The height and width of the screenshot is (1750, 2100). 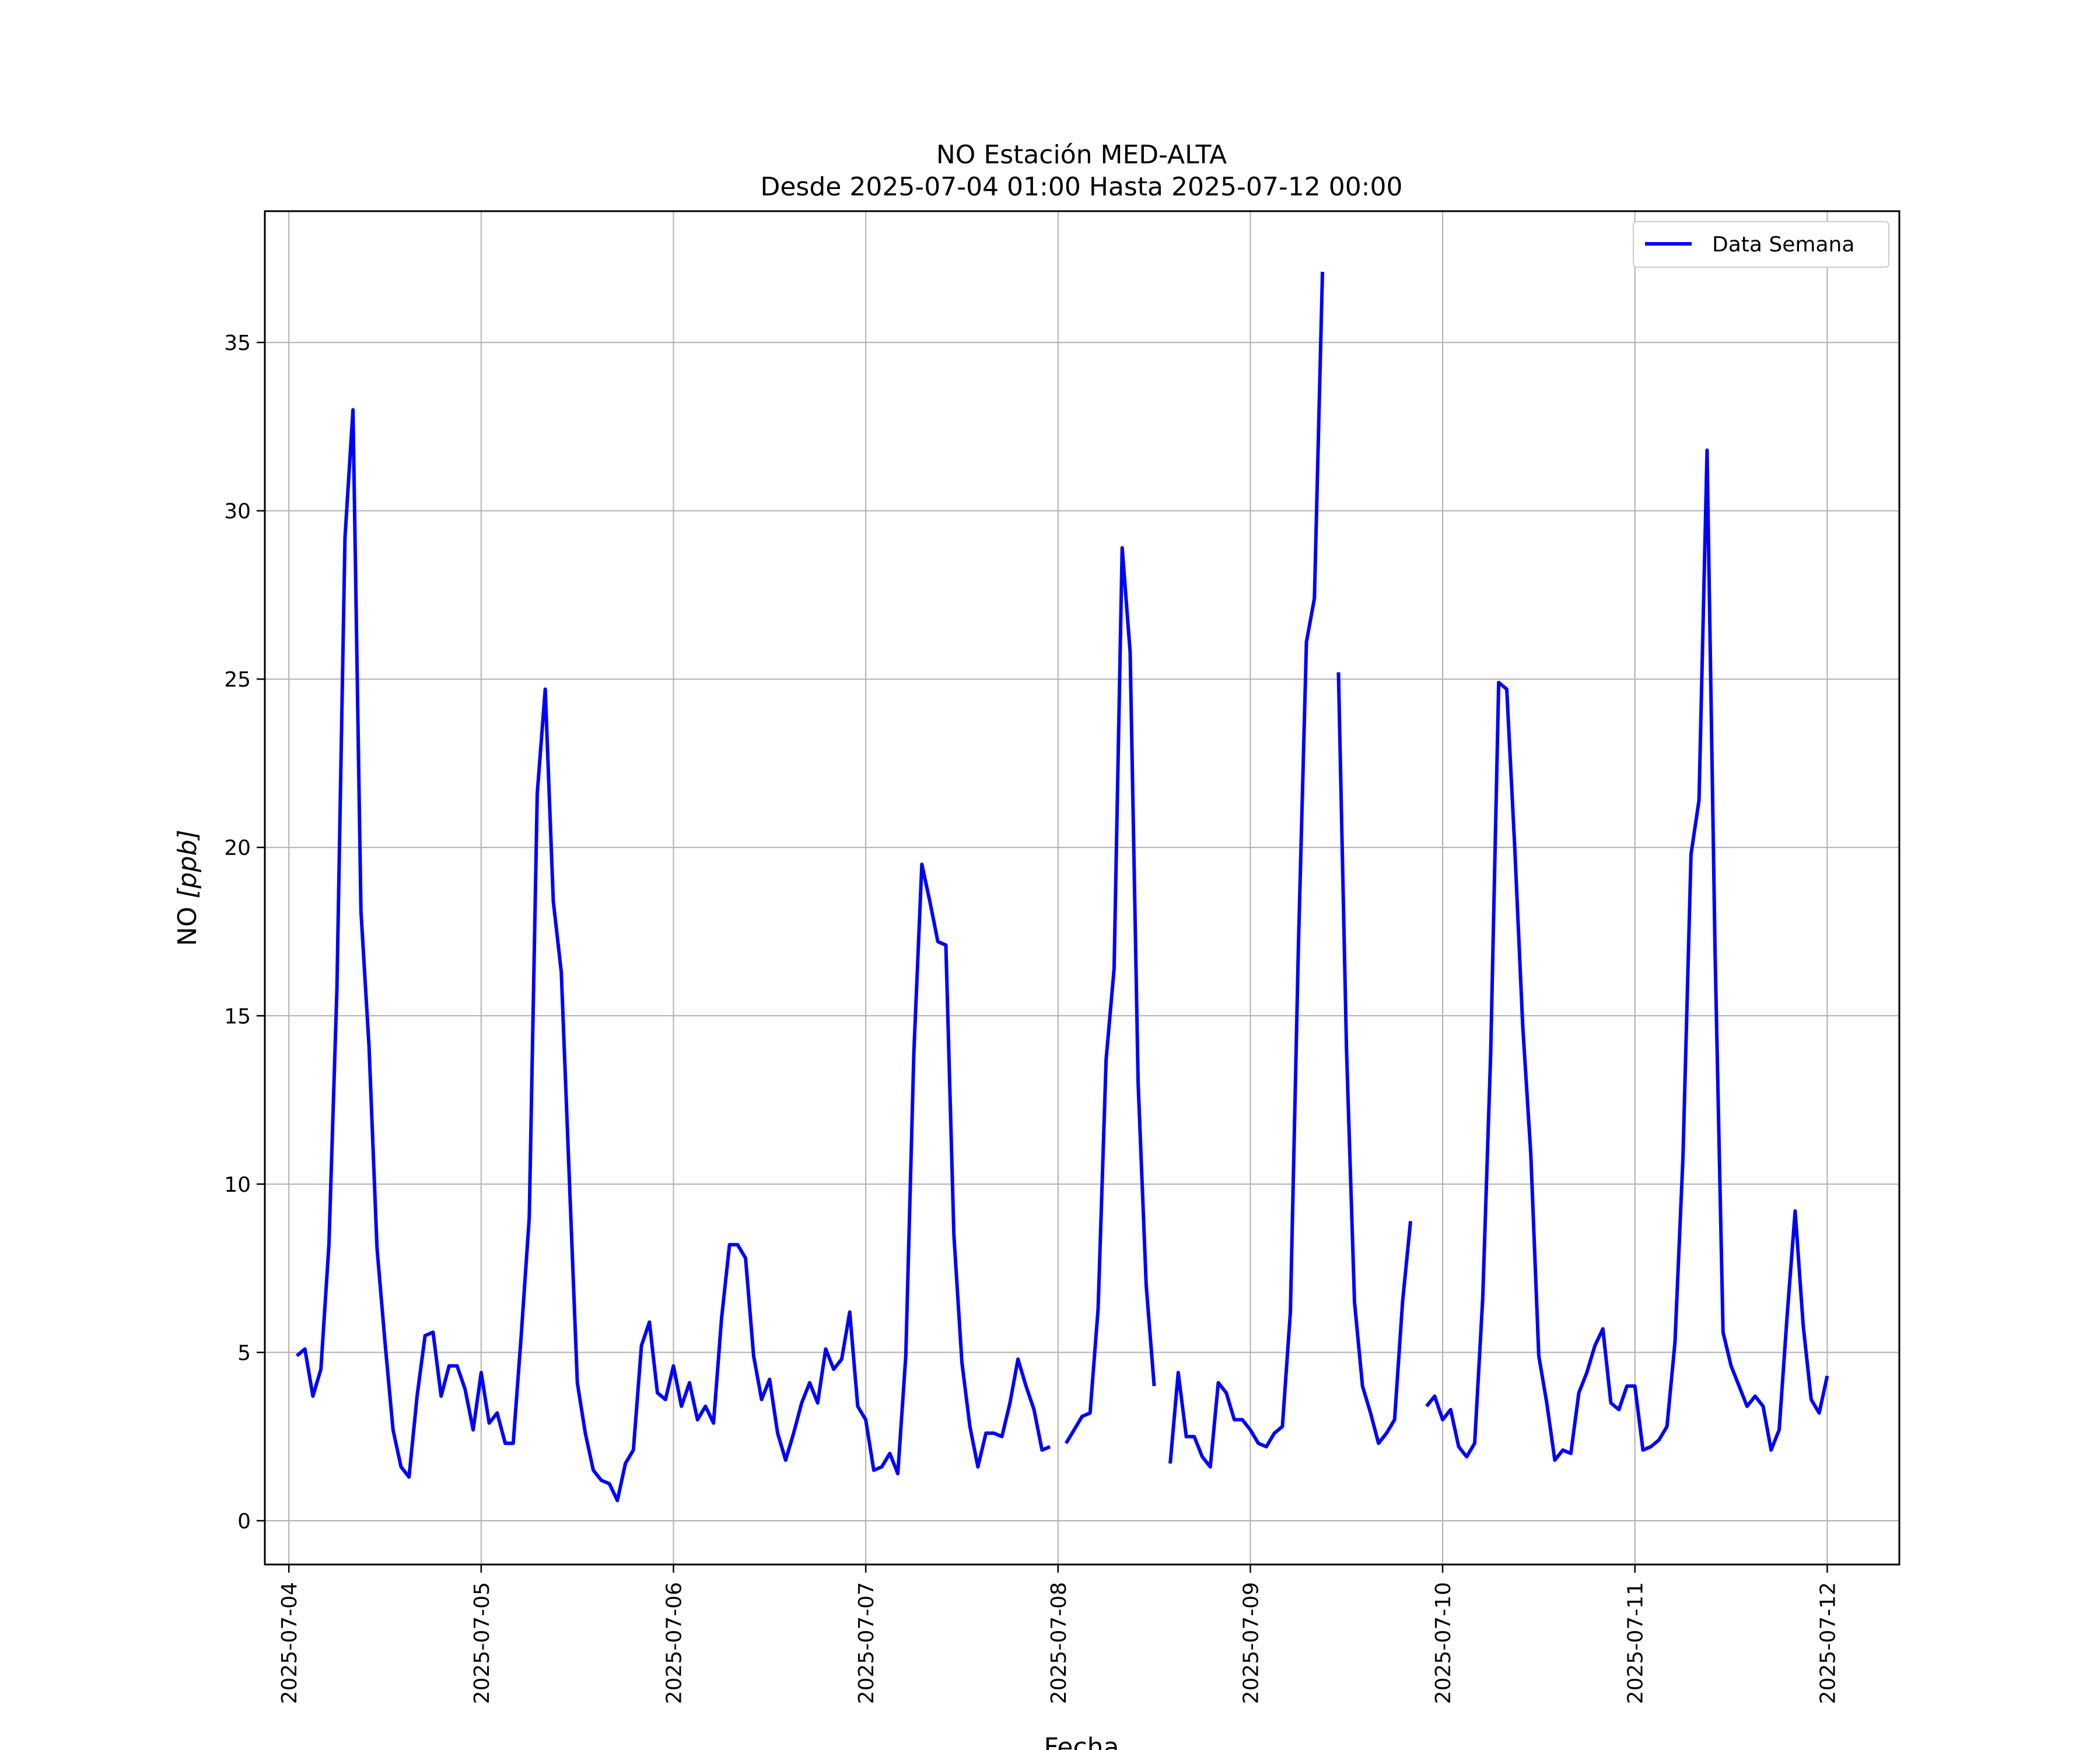 What do you see at coordinates (187, 864) in the screenshot?
I see `y-axis-label-unit: [ppb]` at bounding box center [187, 864].